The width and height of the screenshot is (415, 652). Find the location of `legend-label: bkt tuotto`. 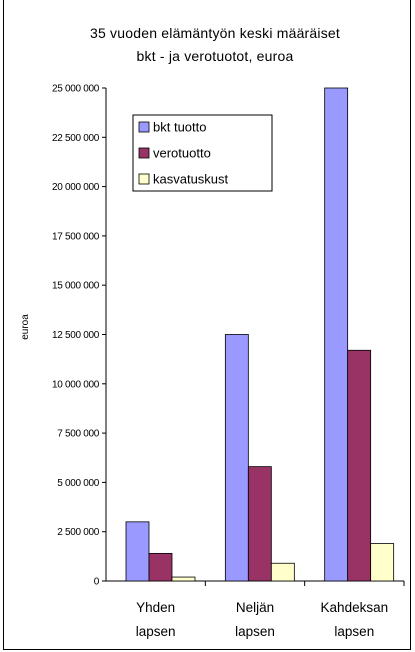

legend-label: bkt tuotto is located at coordinates (179, 127).